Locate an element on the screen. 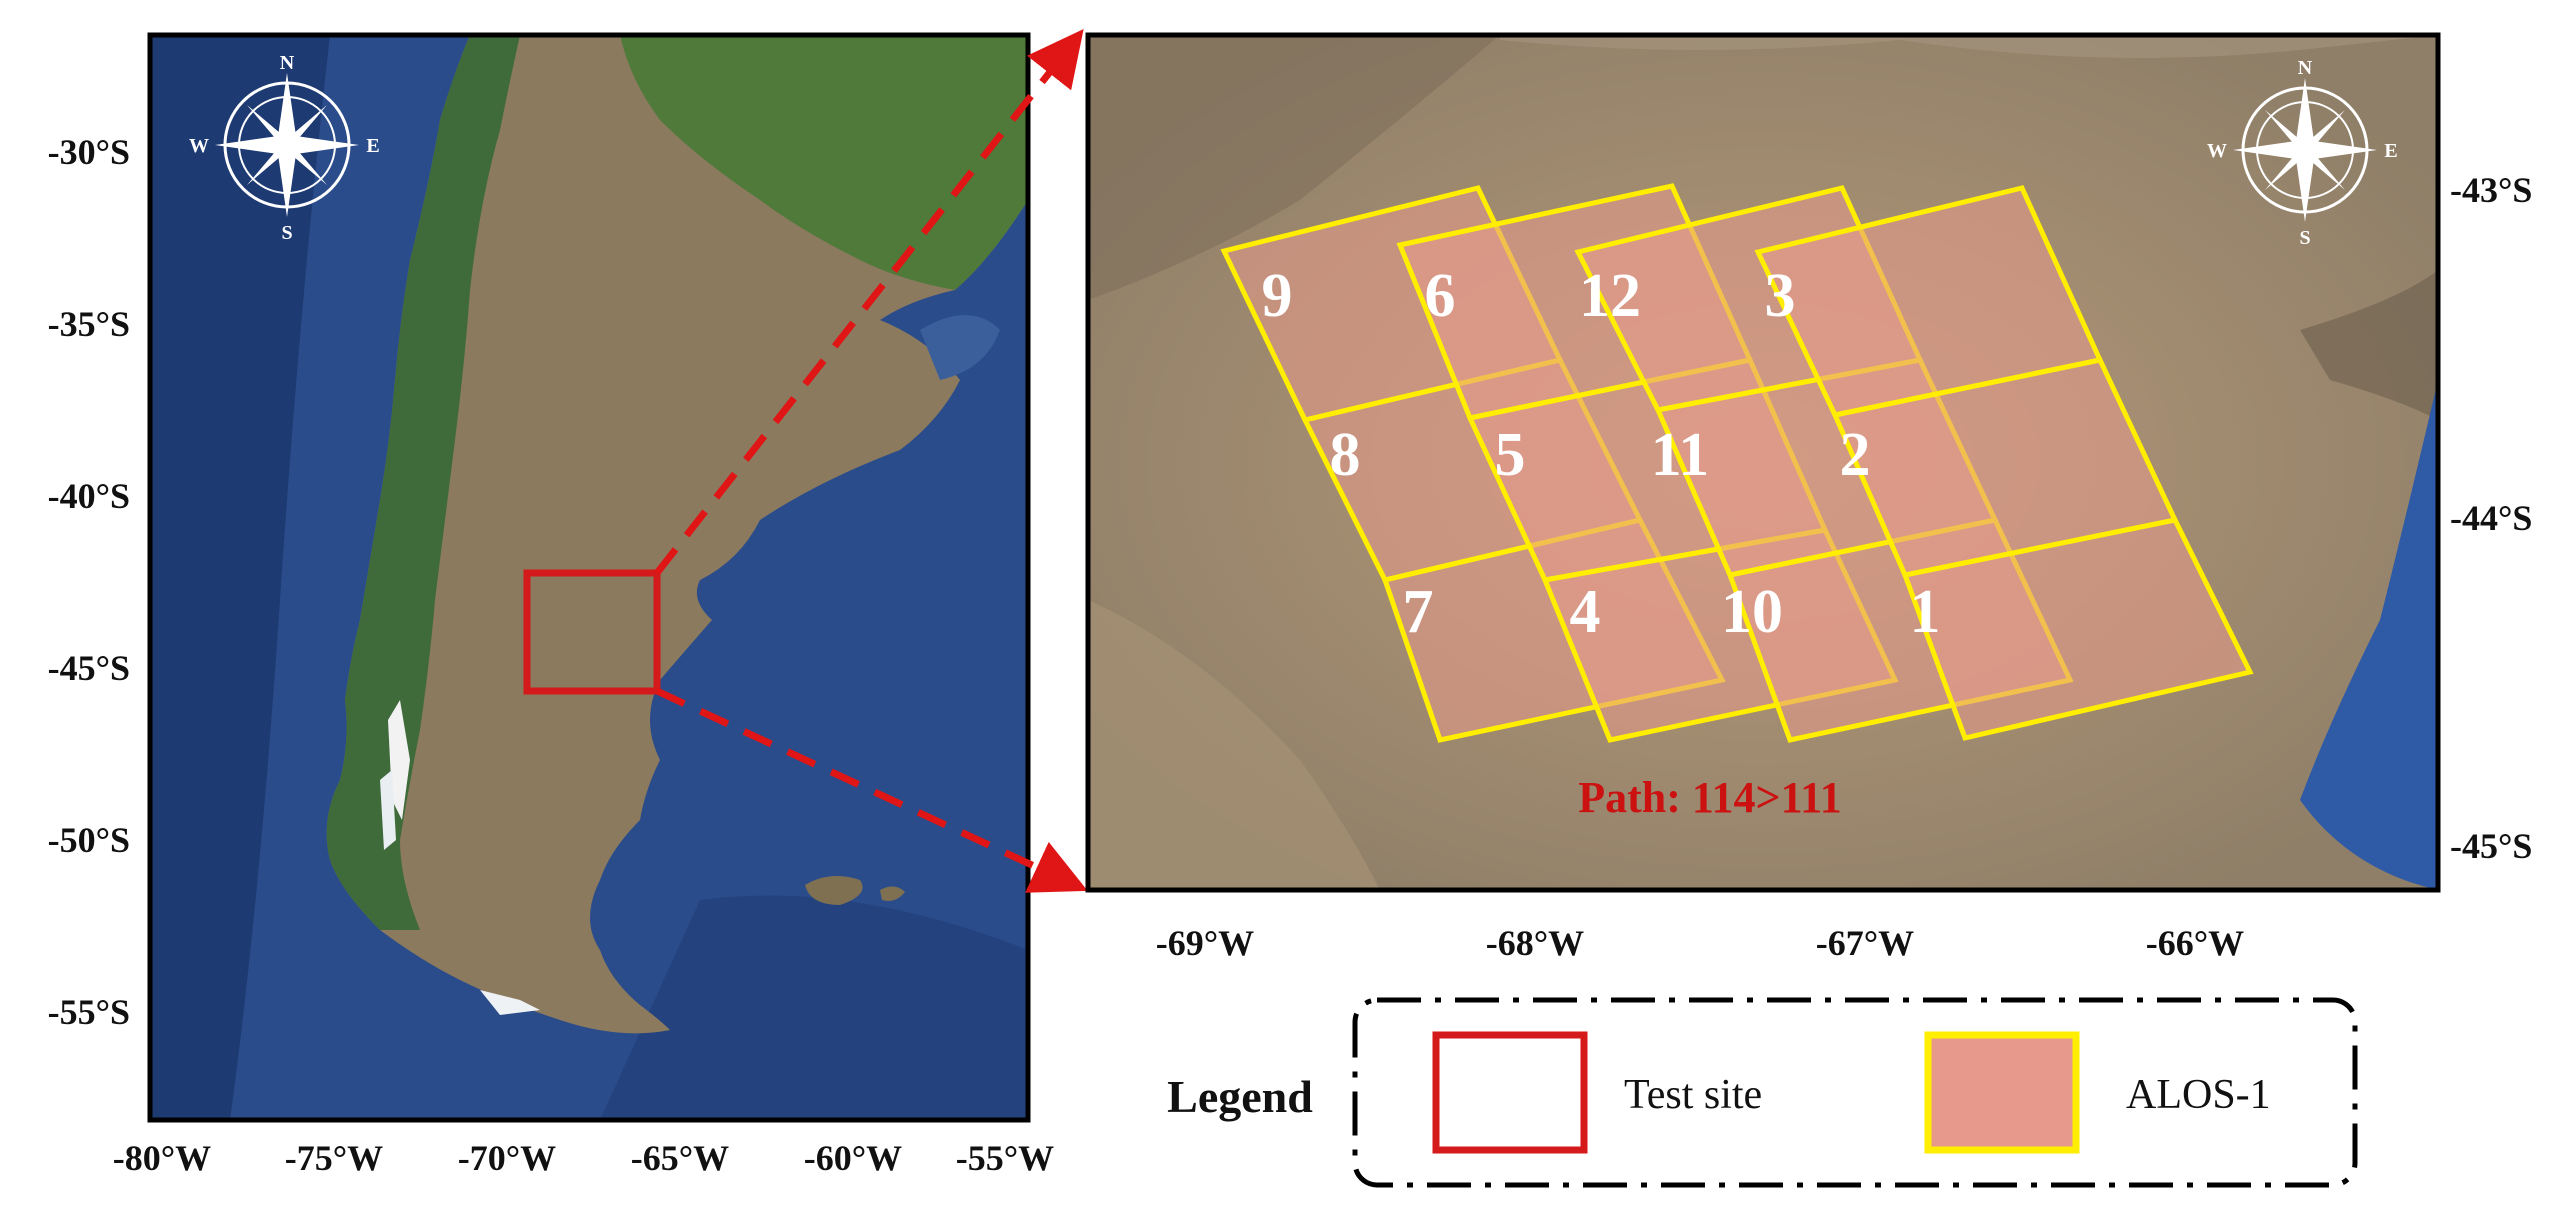 The height and width of the screenshot is (1216, 2575). tick-label: -55°S is located at coordinates (89, 1012).